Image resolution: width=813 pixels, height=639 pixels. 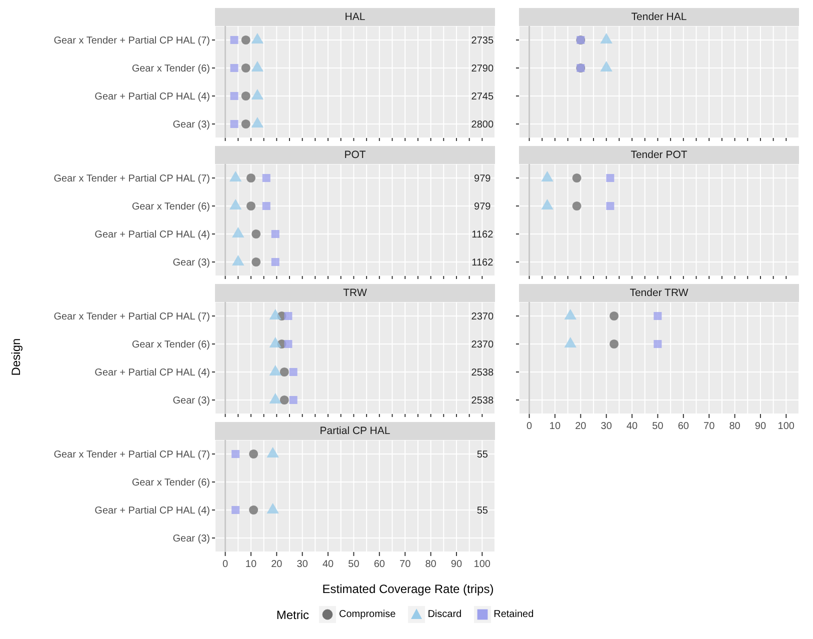 I want to click on legend-label: Discard, so click(x=445, y=614).